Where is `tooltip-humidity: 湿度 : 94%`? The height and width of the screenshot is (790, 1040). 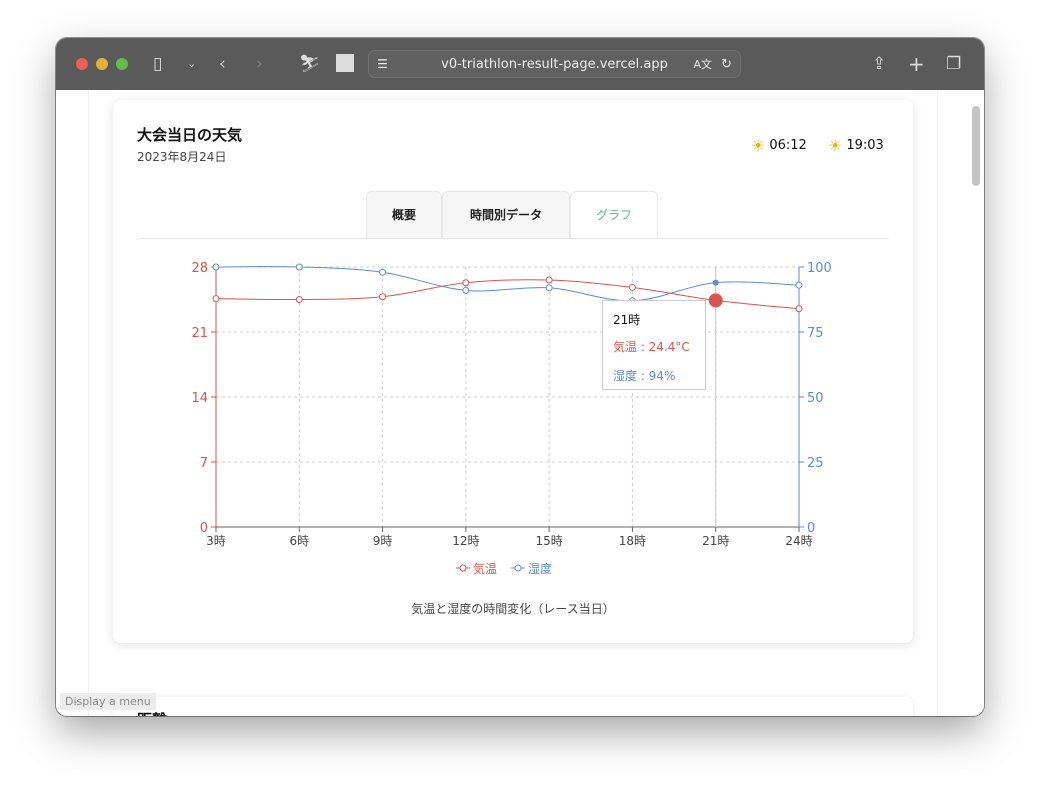
tooltip-humidity: 湿度 : 94% is located at coordinates (644, 376).